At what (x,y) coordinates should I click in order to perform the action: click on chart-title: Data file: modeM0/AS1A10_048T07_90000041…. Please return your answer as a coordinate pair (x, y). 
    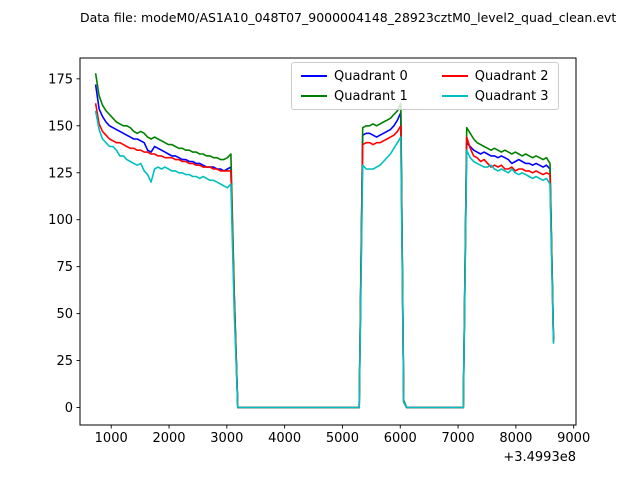
    Looking at the image, I should click on (348, 17).